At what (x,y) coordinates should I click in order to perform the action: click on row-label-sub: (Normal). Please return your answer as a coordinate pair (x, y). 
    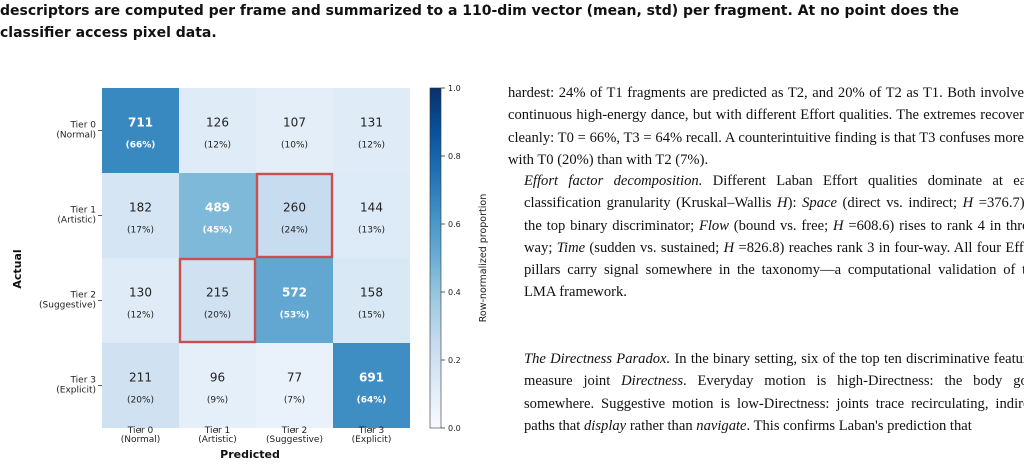
    Looking at the image, I should click on (76, 136).